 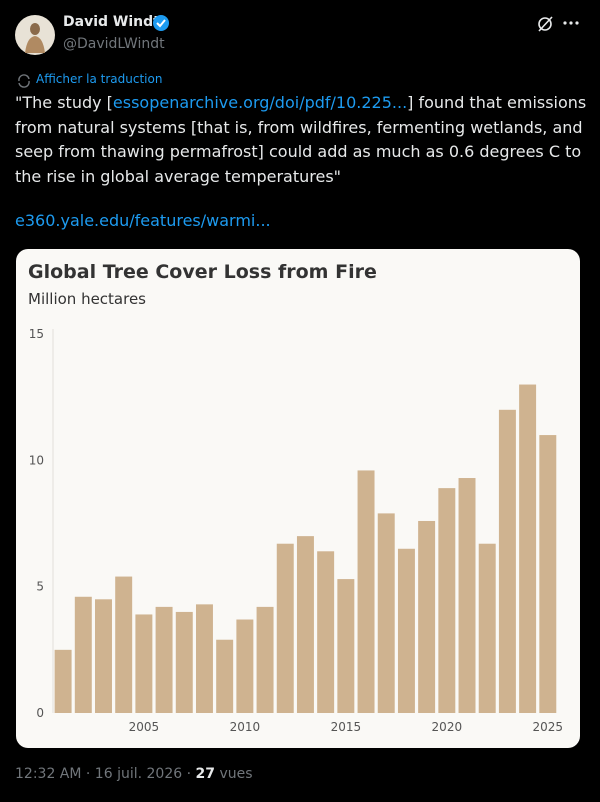 I want to click on author-name: David Windt, so click(x=111, y=22).